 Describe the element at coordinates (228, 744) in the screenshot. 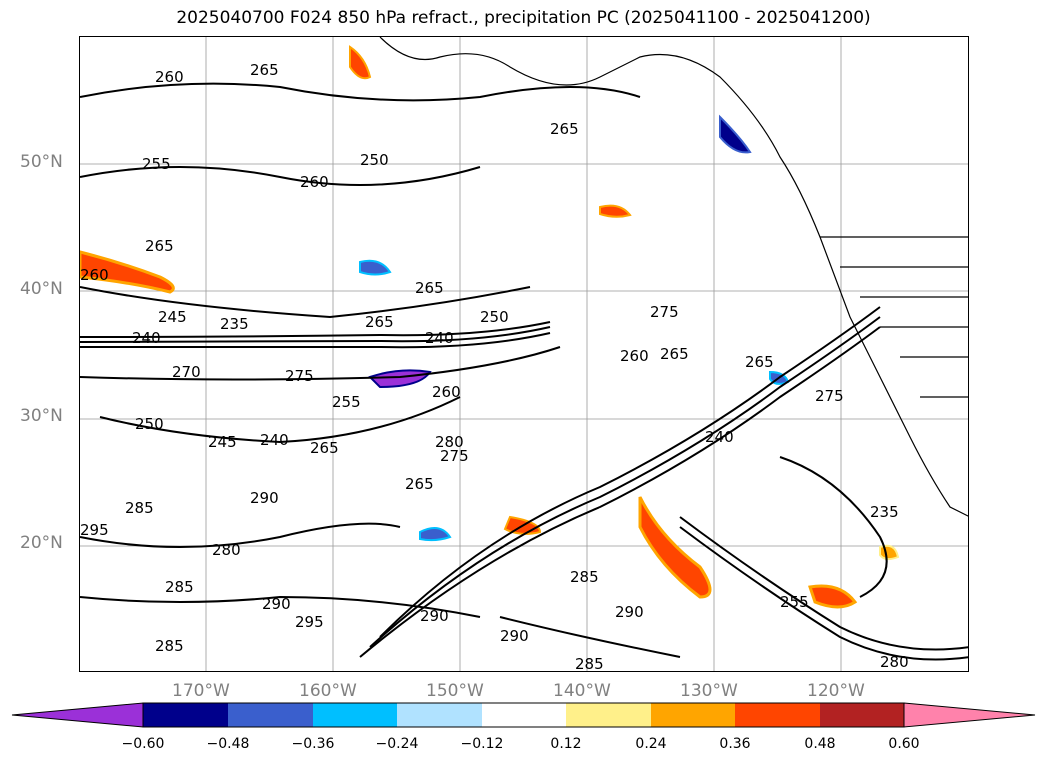

I see `colorbar-tick: −0.48` at that location.